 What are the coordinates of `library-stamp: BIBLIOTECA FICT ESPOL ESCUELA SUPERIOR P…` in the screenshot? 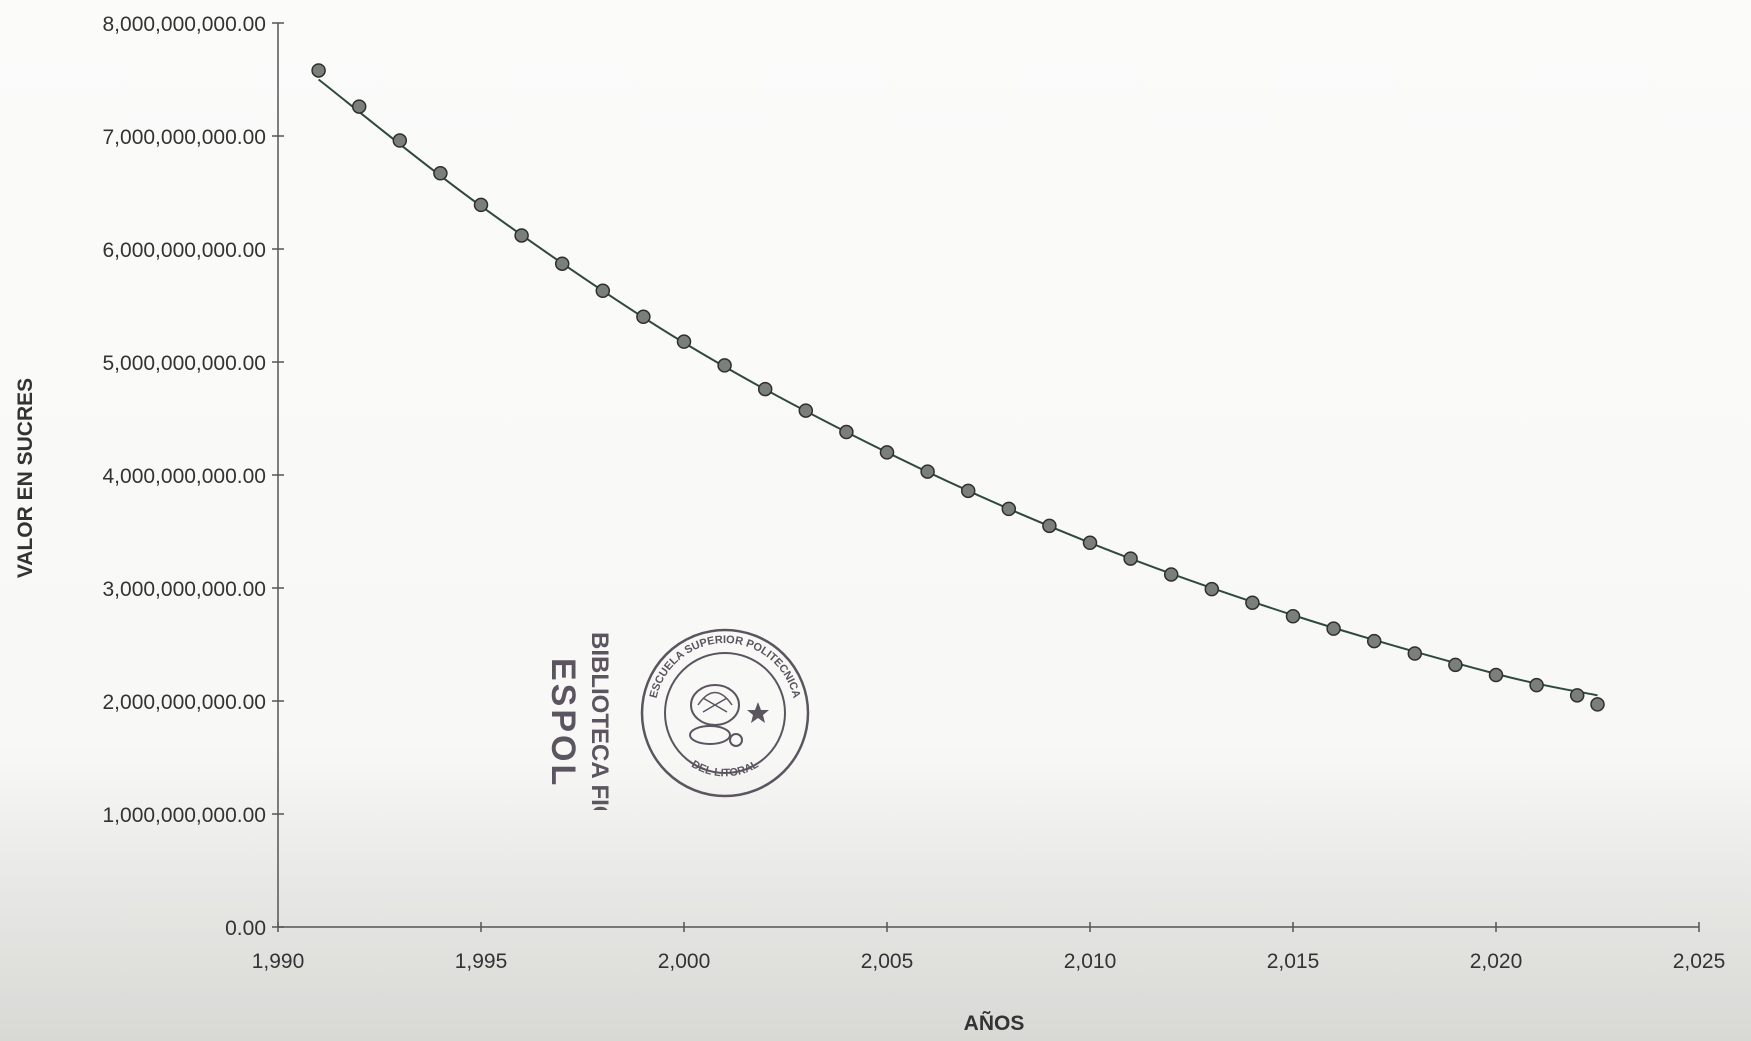 It's located at (677, 719).